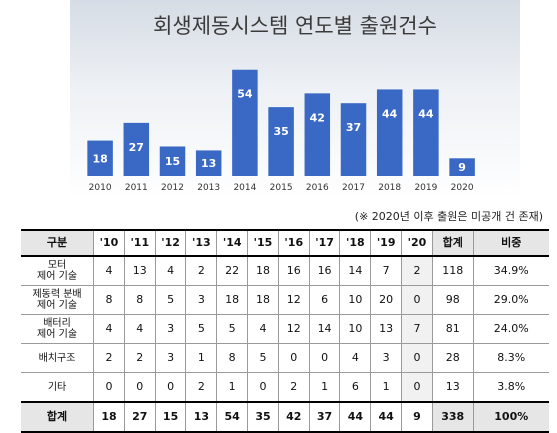  I want to click on x-tick-label-2010: 2010, so click(100, 188).